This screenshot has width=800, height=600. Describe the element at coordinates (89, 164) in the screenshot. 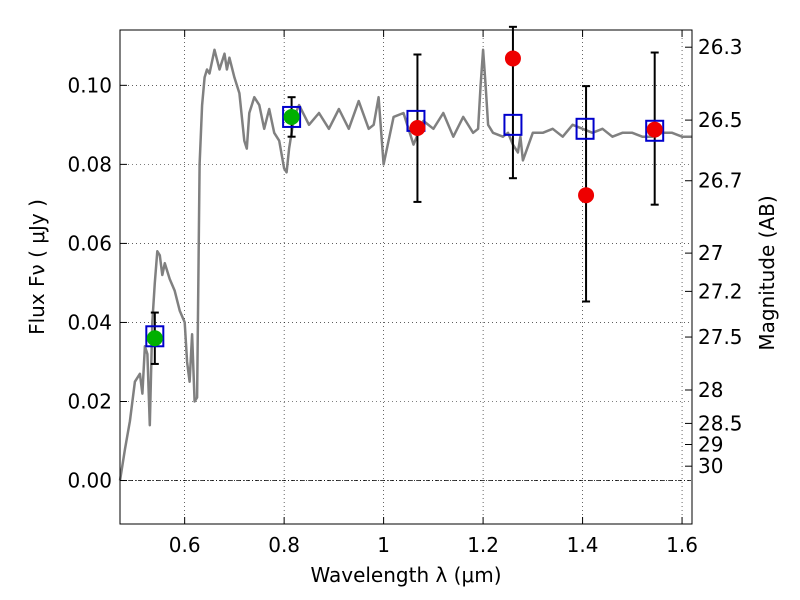

I see `y-tick-label: 0.08` at that location.